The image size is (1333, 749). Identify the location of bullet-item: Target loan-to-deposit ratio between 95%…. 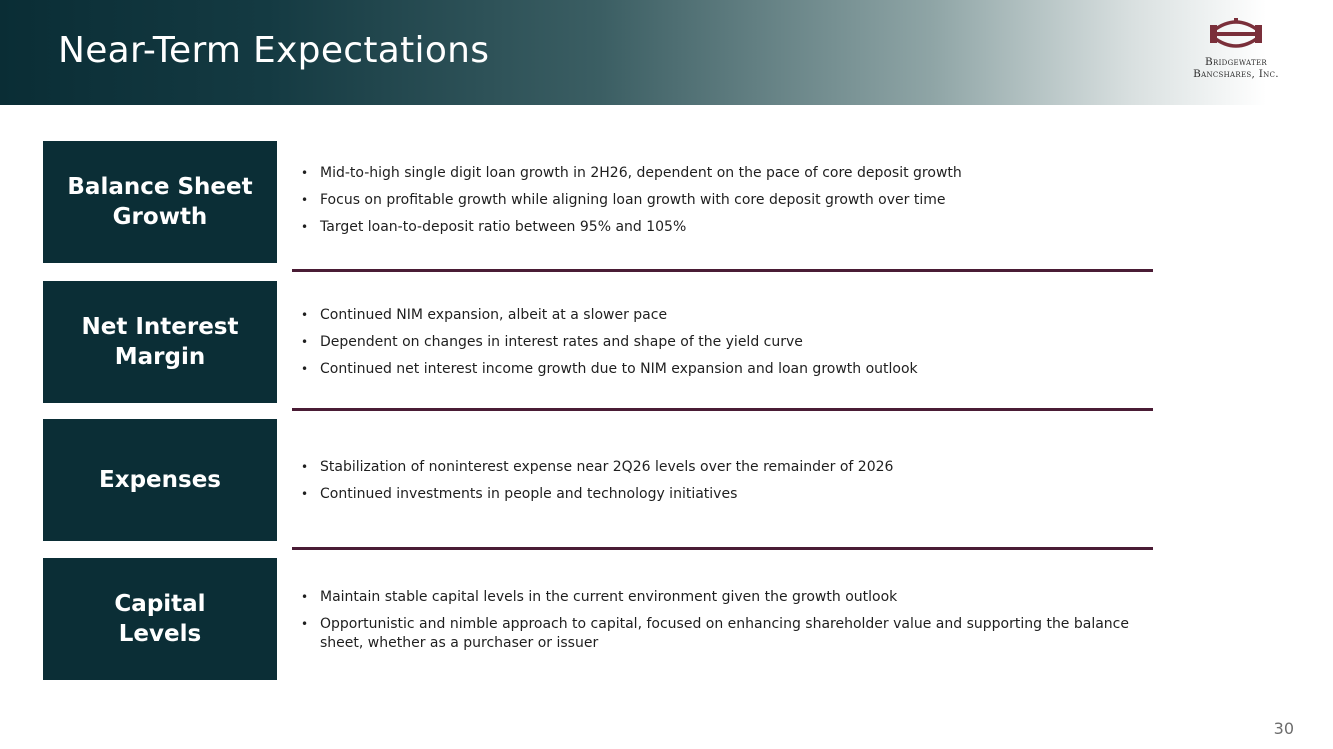
(714, 227).